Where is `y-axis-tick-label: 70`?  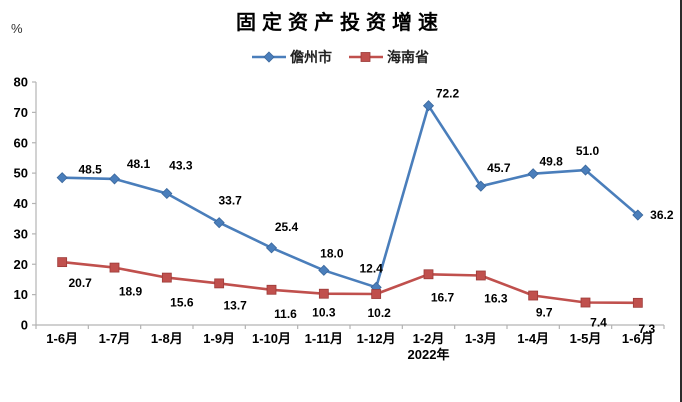 y-axis-tick-label: 70 is located at coordinates (21, 112).